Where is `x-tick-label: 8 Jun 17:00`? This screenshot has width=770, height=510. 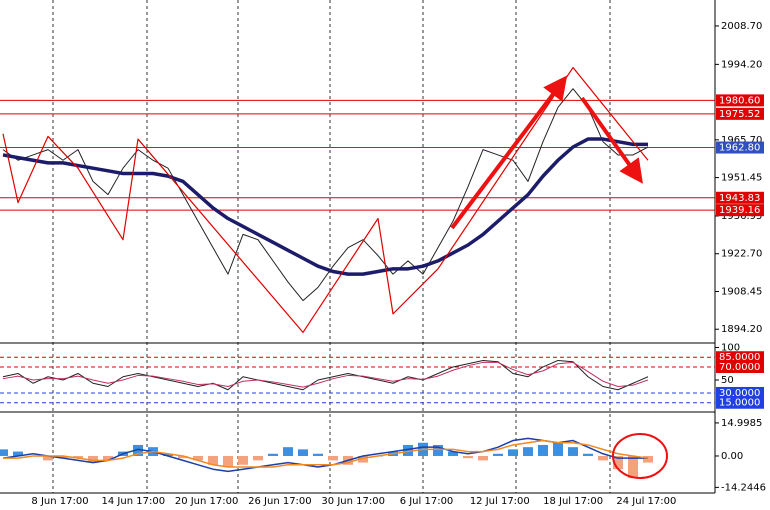
x-tick-label: 8 Jun 17:00 is located at coordinates (59, 501).